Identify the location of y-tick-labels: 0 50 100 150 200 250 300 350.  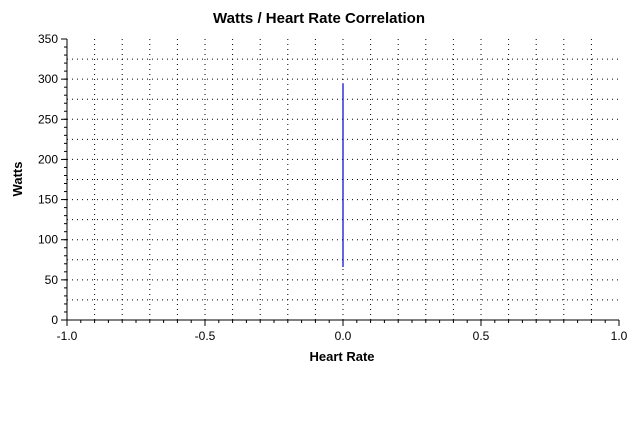
(48, 179).